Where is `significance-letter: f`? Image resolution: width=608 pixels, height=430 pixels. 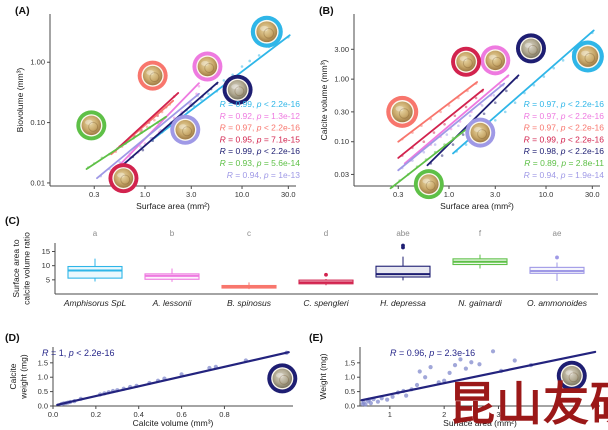
significance-letter: f is located at coordinates (480, 233).